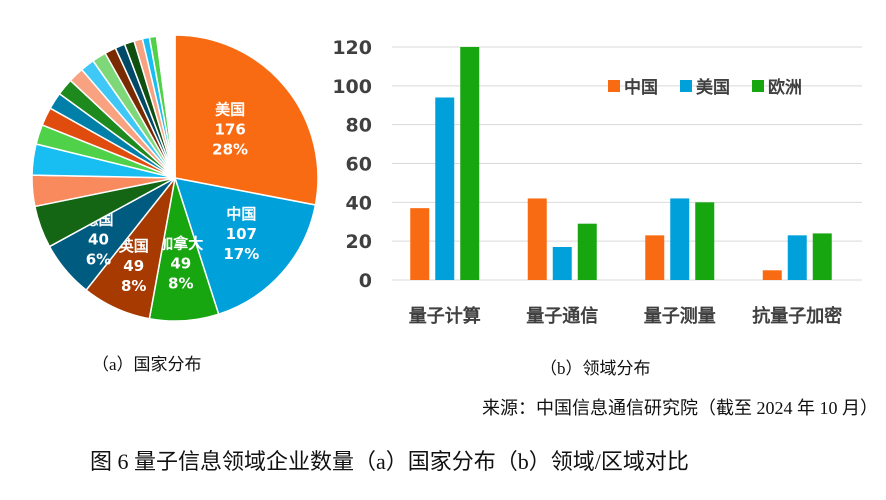 This screenshot has height=500, width=886. I want to click on y-tick-label: 100, so click(352, 87).